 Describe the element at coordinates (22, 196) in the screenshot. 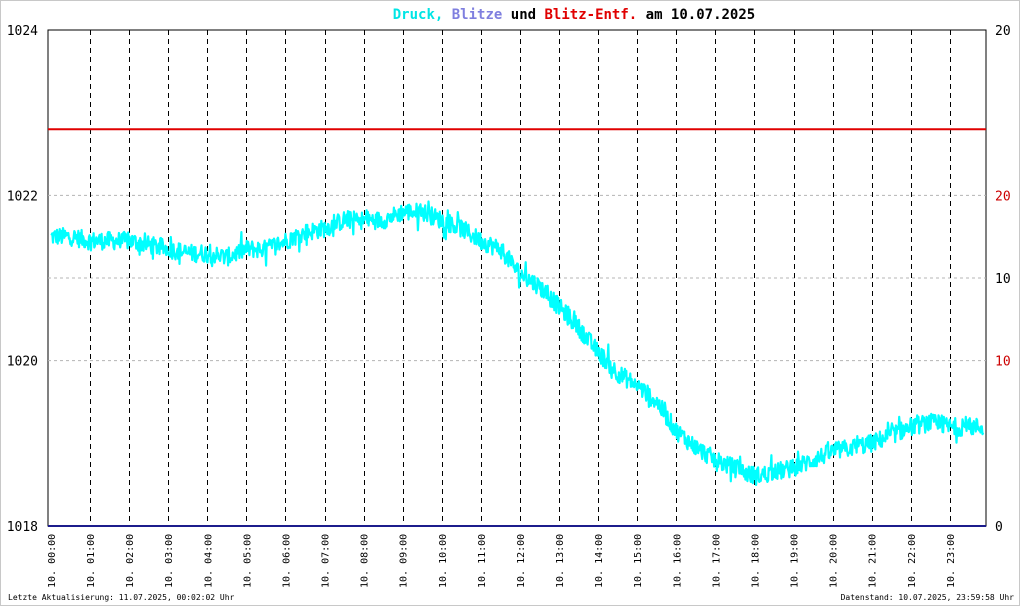

I see `y-left-tick-label: 1022` at that location.